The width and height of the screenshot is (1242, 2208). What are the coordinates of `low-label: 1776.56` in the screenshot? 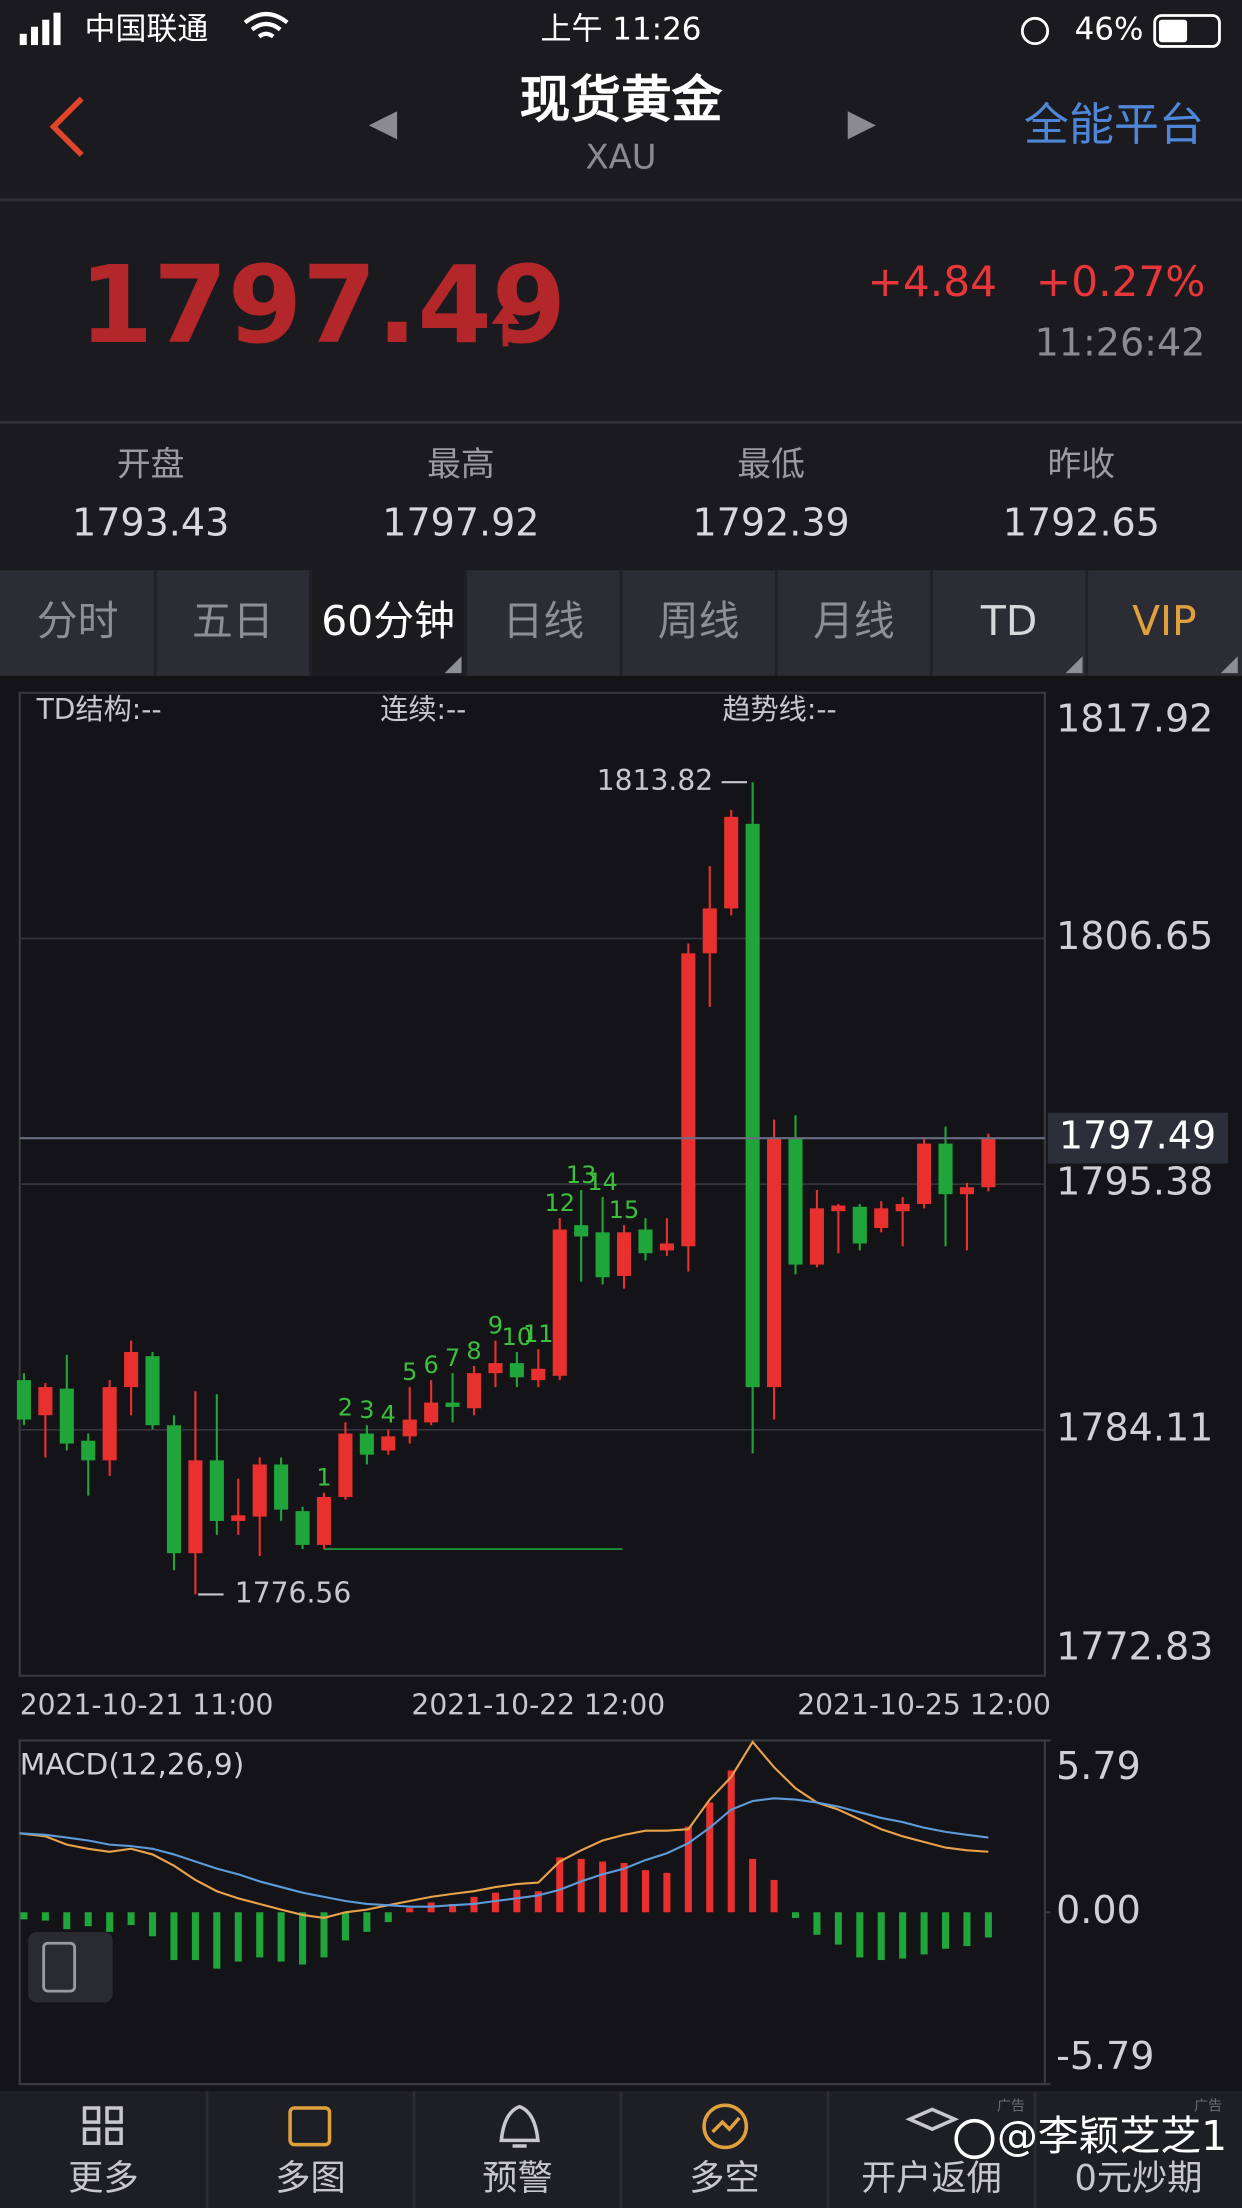 It's located at (293, 1592).